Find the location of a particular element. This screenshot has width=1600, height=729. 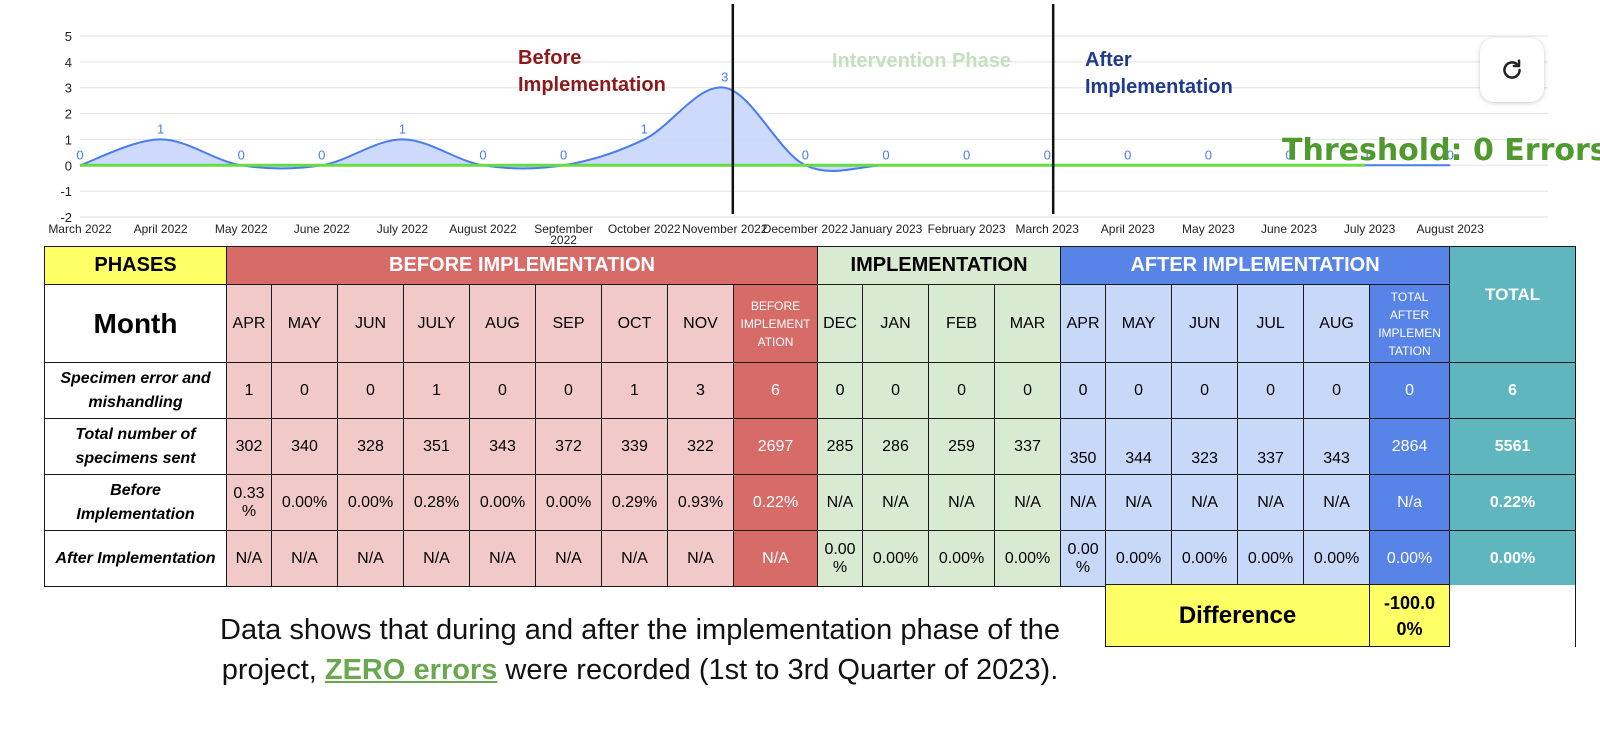

y-tick-label: 3 is located at coordinates (68, 88).